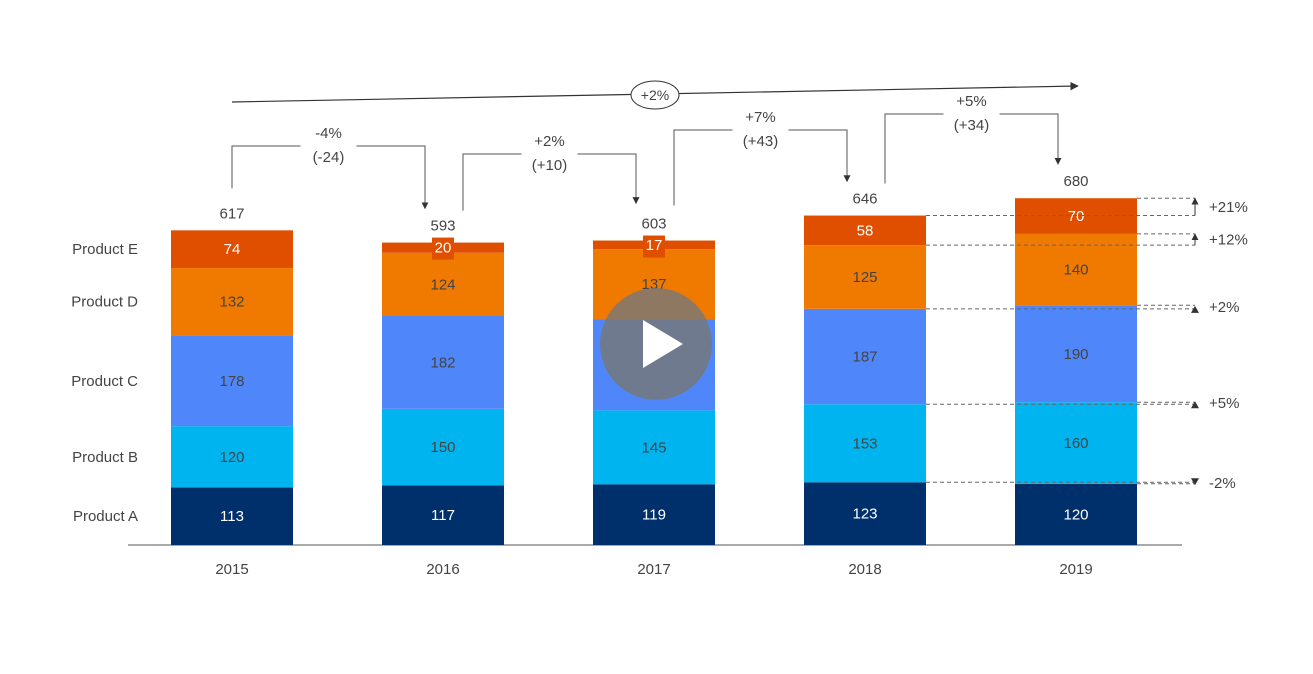 Image resolution: width=1313 pixels, height=674 pixels. What do you see at coordinates (105, 516) in the screenshot?
I see `row-label: Product A` at bounding box center [105, 516].